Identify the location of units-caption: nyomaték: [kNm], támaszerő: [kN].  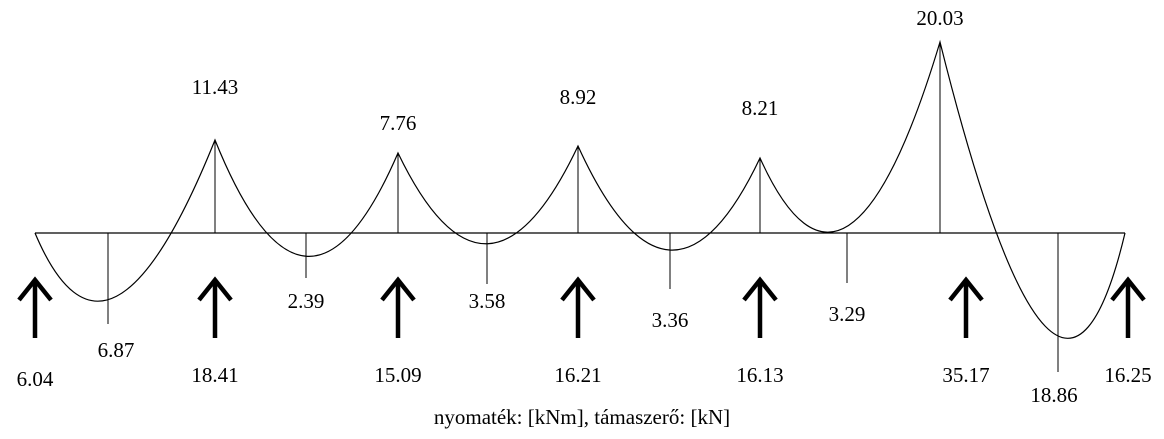
(582, 417).